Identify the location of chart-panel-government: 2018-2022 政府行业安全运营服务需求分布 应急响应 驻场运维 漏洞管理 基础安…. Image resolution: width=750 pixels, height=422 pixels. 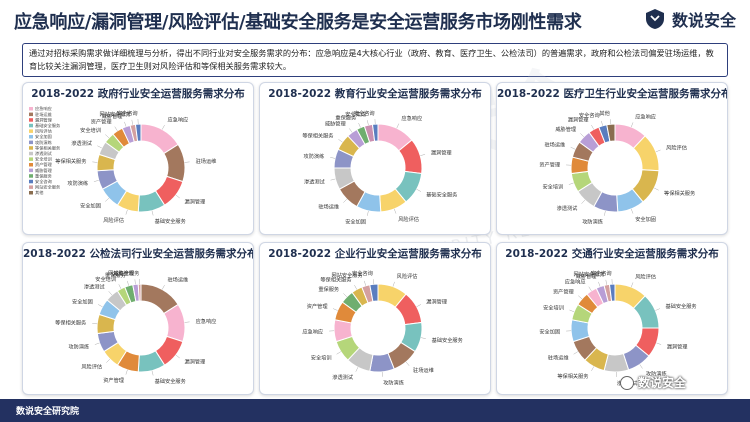
(138, 158).